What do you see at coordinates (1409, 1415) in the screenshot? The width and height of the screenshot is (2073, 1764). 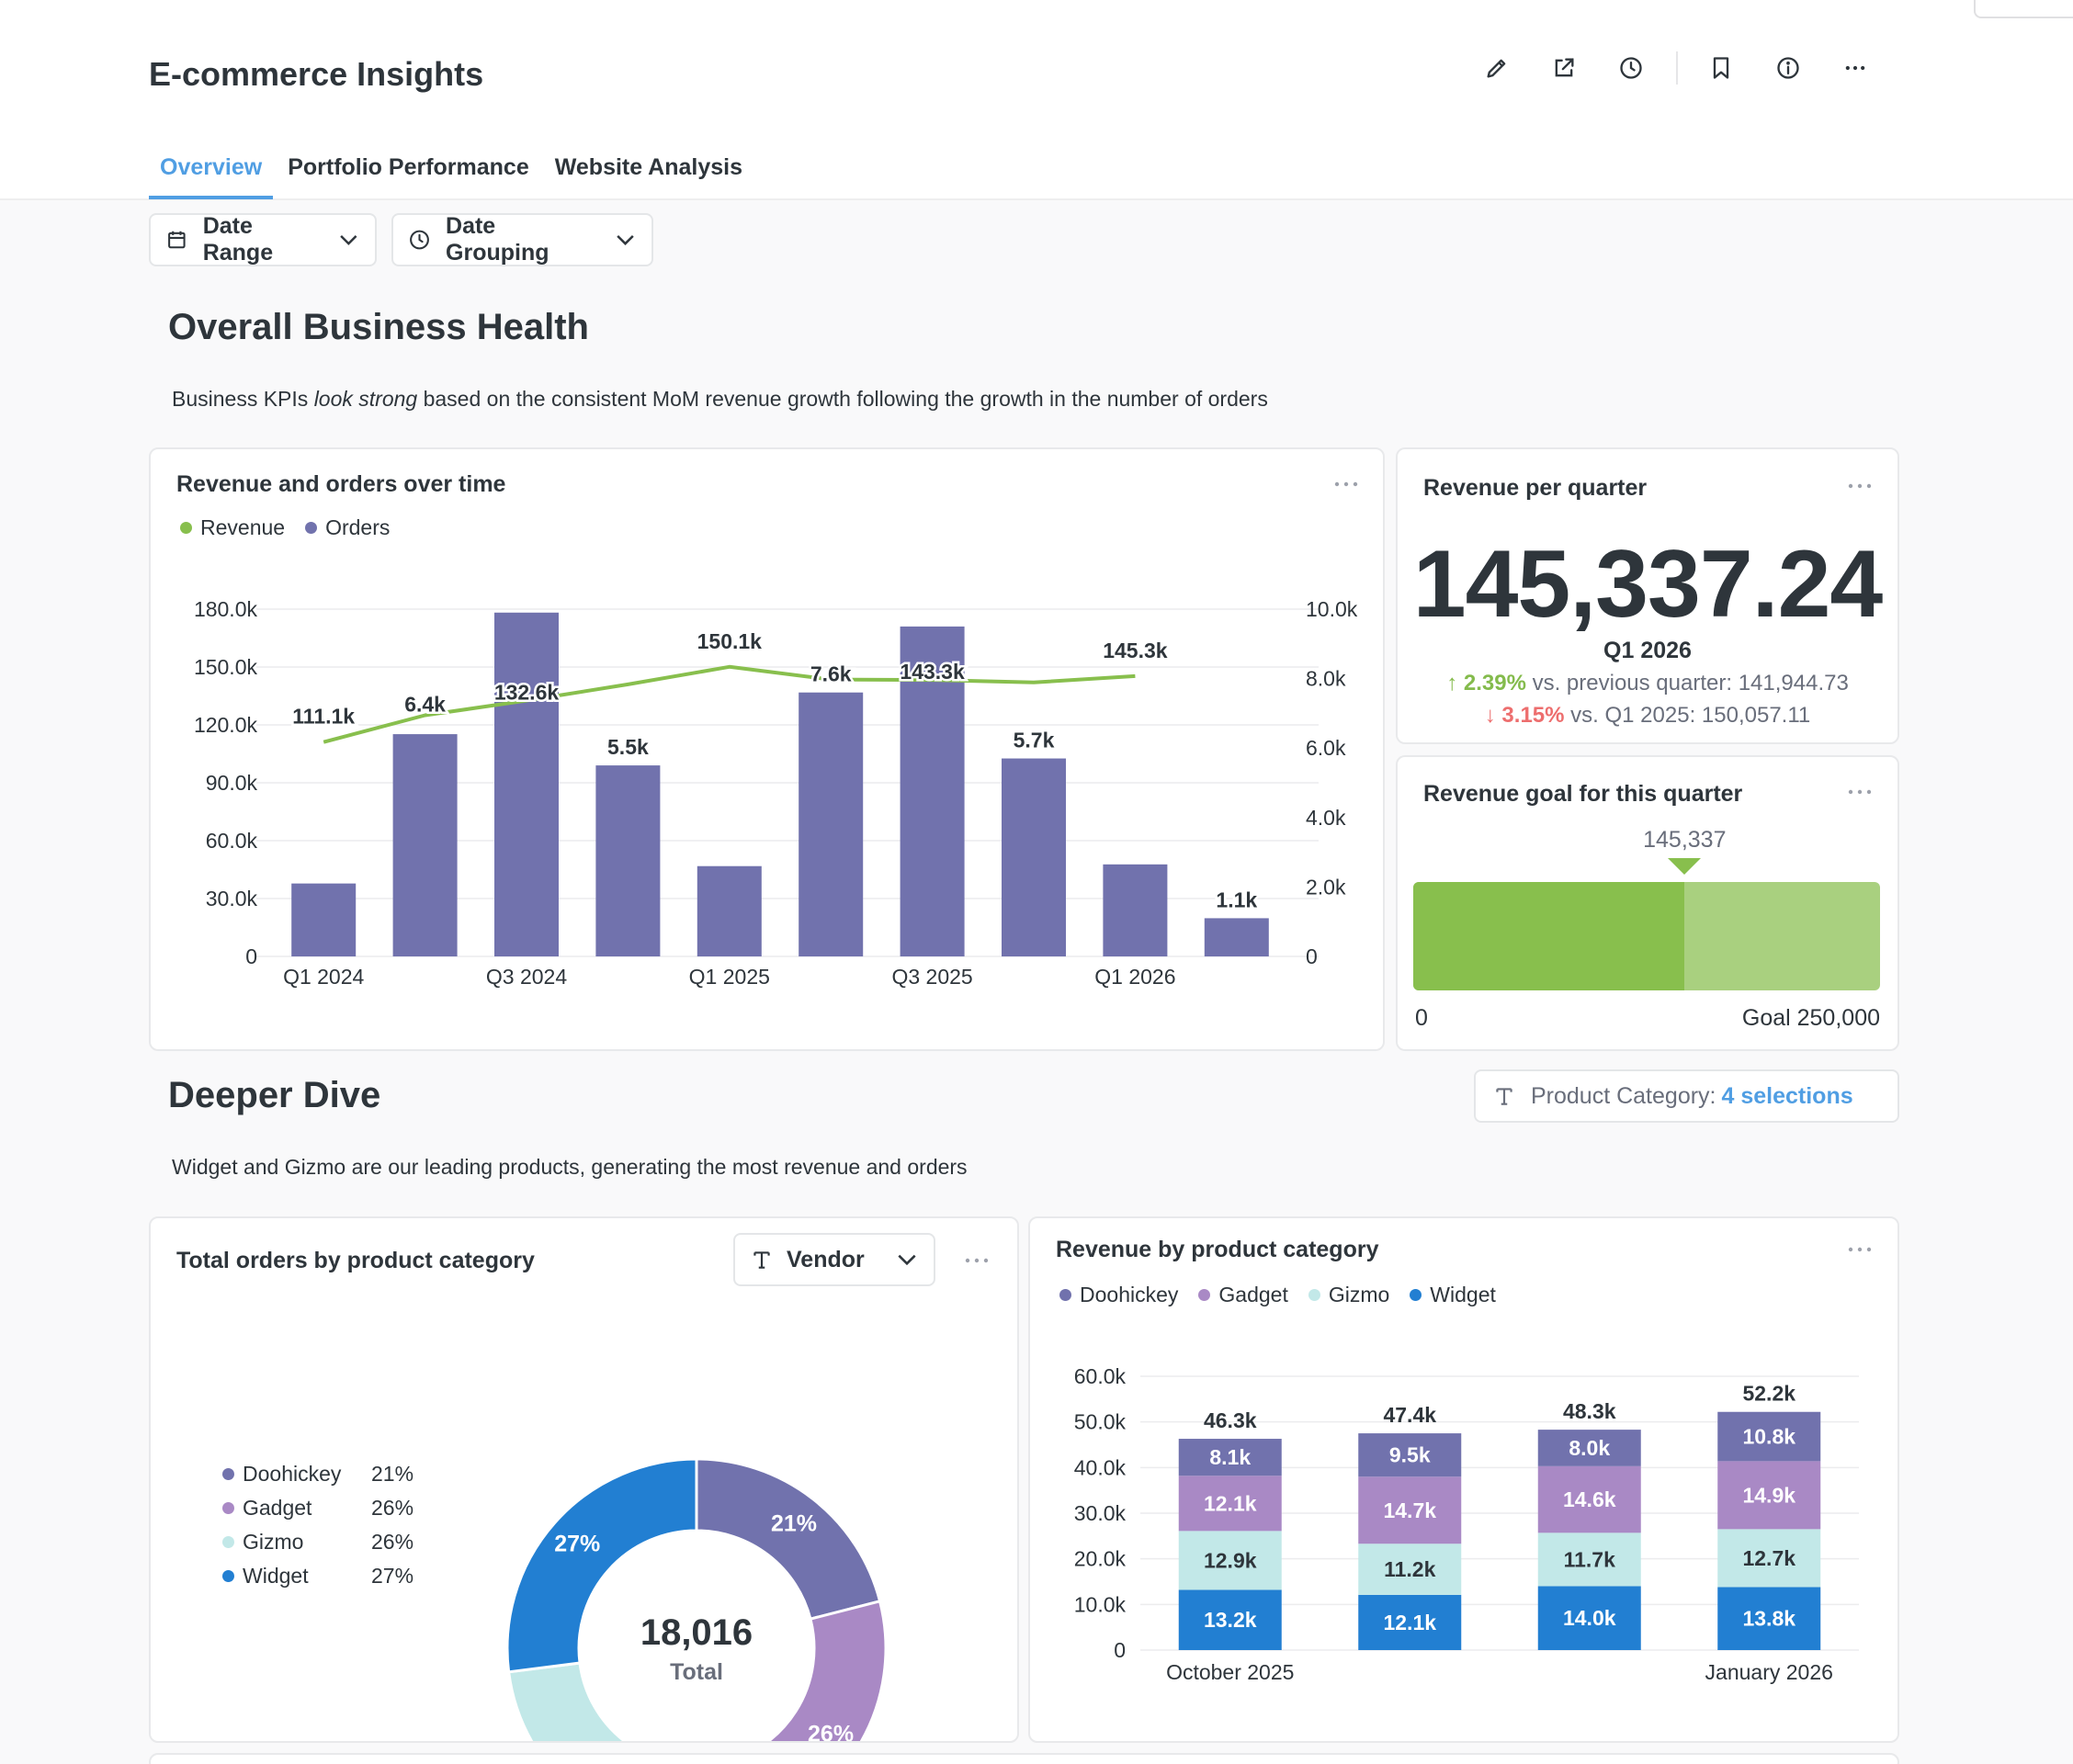 I see `bar-total-label: 47.4k` at bounding box center [1409, 1415].